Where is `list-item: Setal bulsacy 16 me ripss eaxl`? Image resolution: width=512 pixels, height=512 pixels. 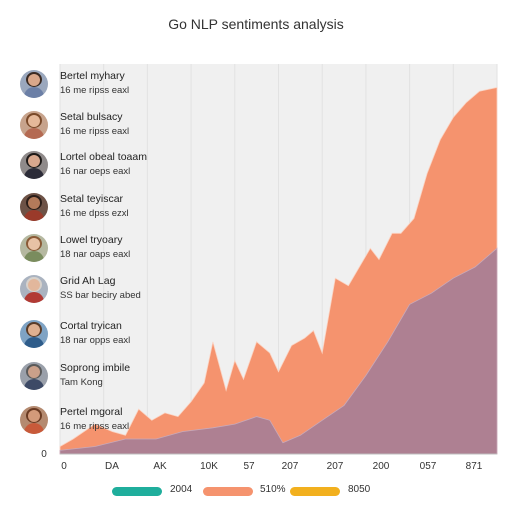 list-item: Setal bulsacy 16 me ripss eaxl is located at coordinates (95, 127).